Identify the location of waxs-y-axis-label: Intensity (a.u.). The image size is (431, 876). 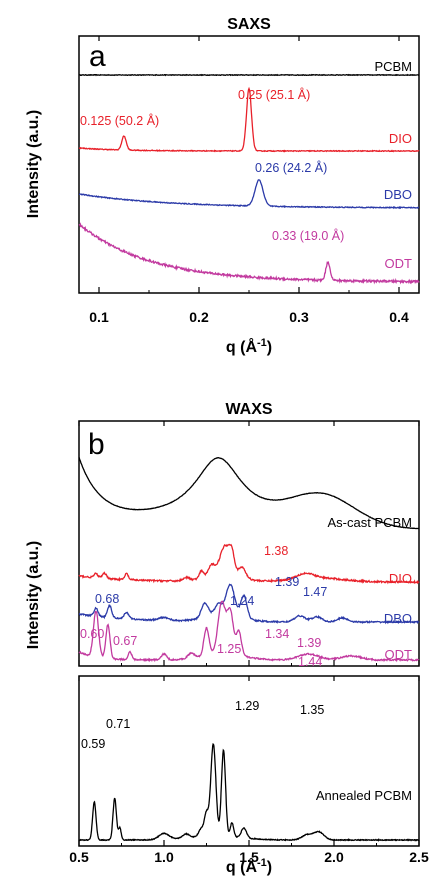
(33, 595).